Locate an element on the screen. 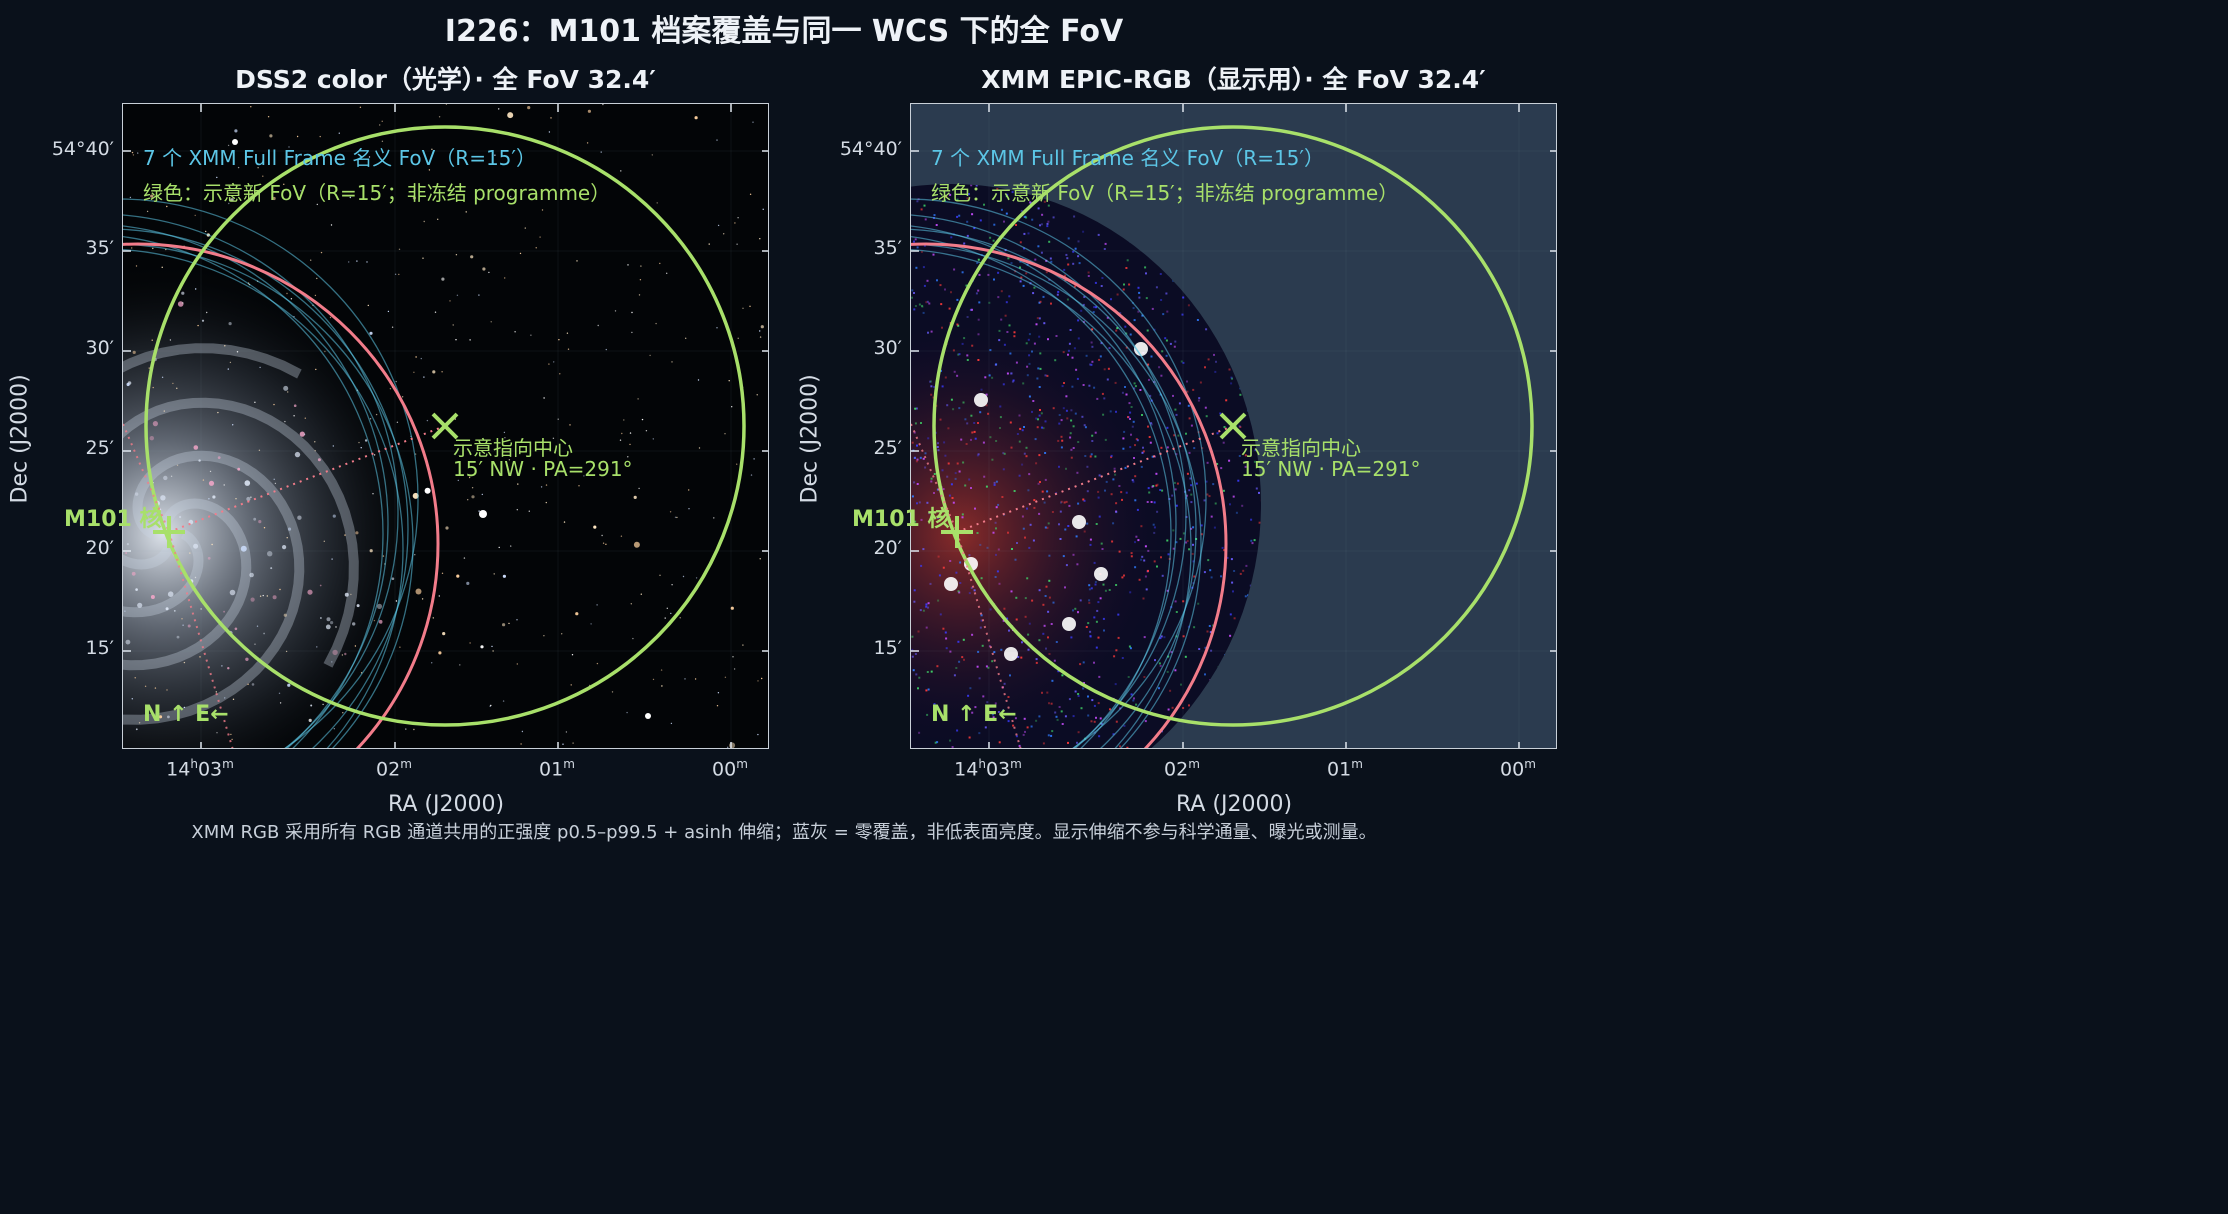  y-axis-label-left: Dec (J2000) is located at coordinates (20, 439).